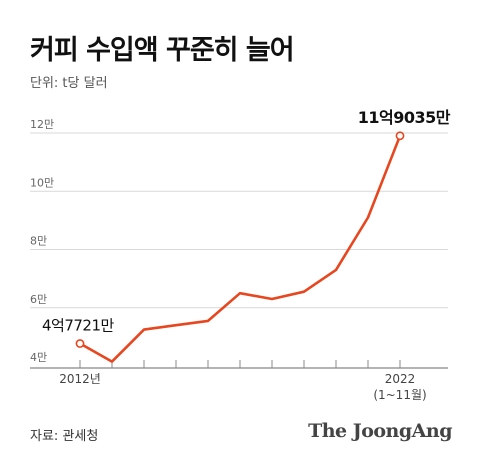 Image resolution: width=480 pixels, height=461 pixels. I want to click on chart-title: 커피 수입액 꾸준히 늘어, so click(162, 50).